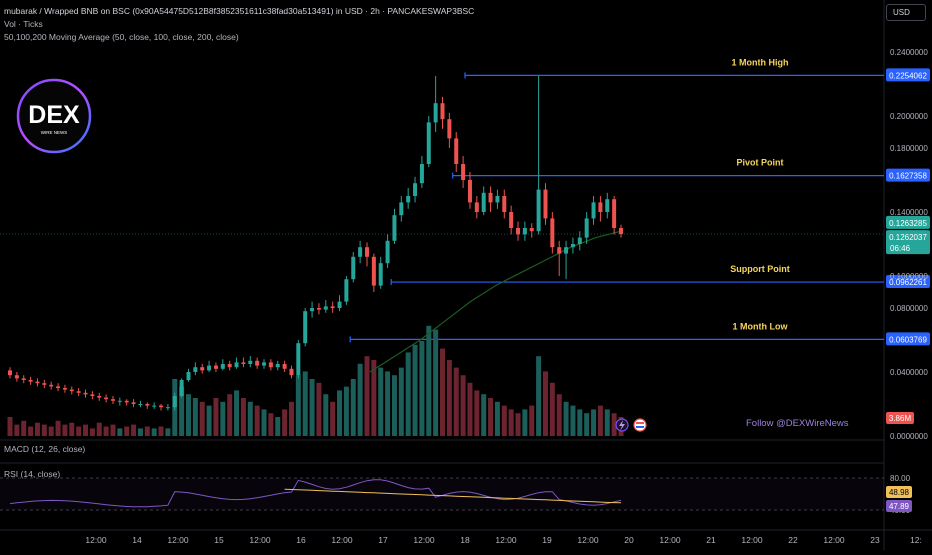 The image size is (932, 555). I want to click on price-tick-label: 0.2000000, so click(909, 116).